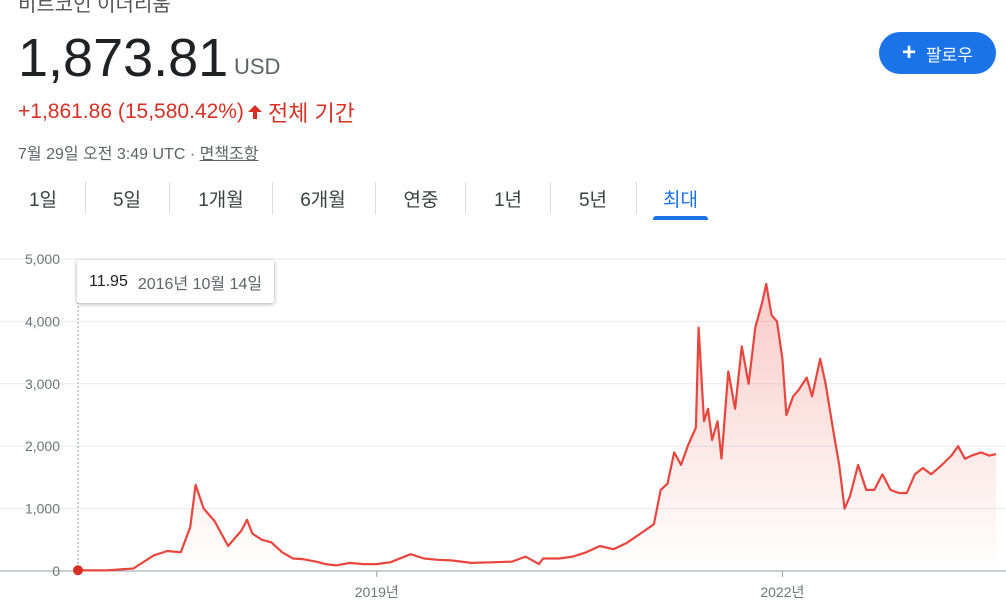 The image size is (1006, 614). Describe the element at coordinates (131, 111) in the screenshot. I see `change-value: +1,861.86 (15,580.42%)` at that location.